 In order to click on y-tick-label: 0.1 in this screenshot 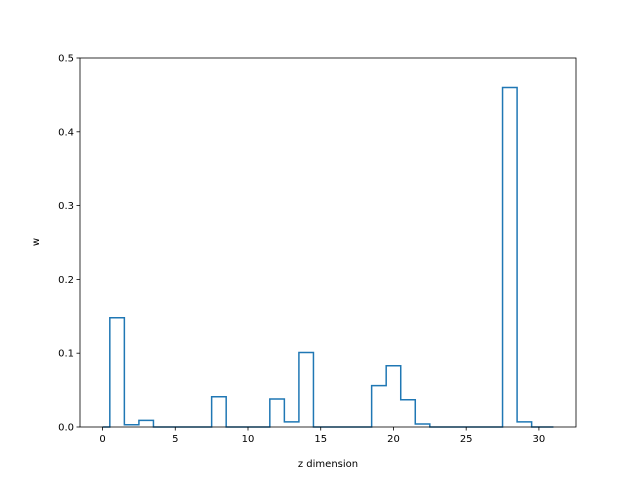, I will do `click(66, 354)`.